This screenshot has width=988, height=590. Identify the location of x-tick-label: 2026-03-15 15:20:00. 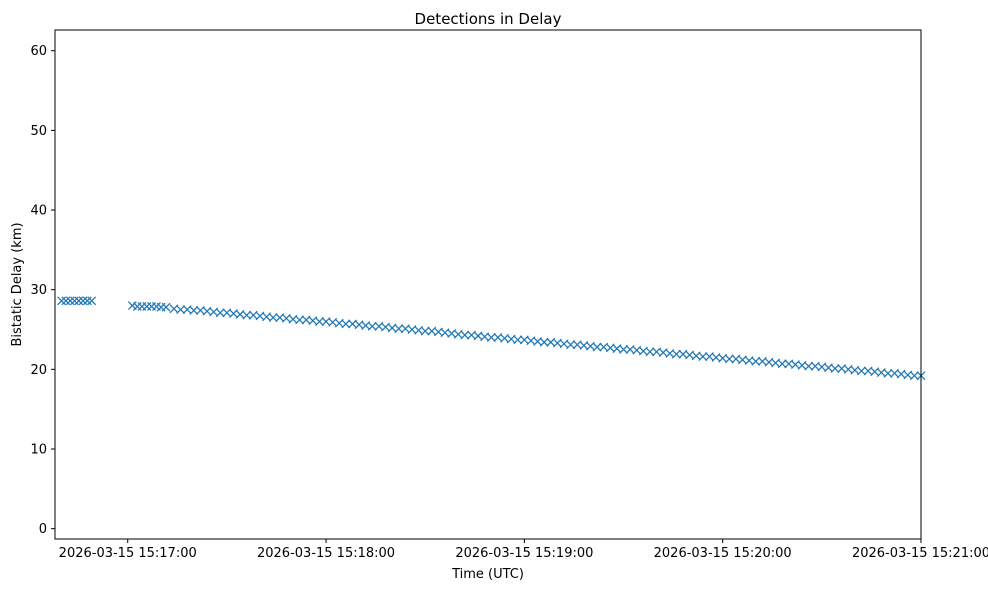
(723, 553).